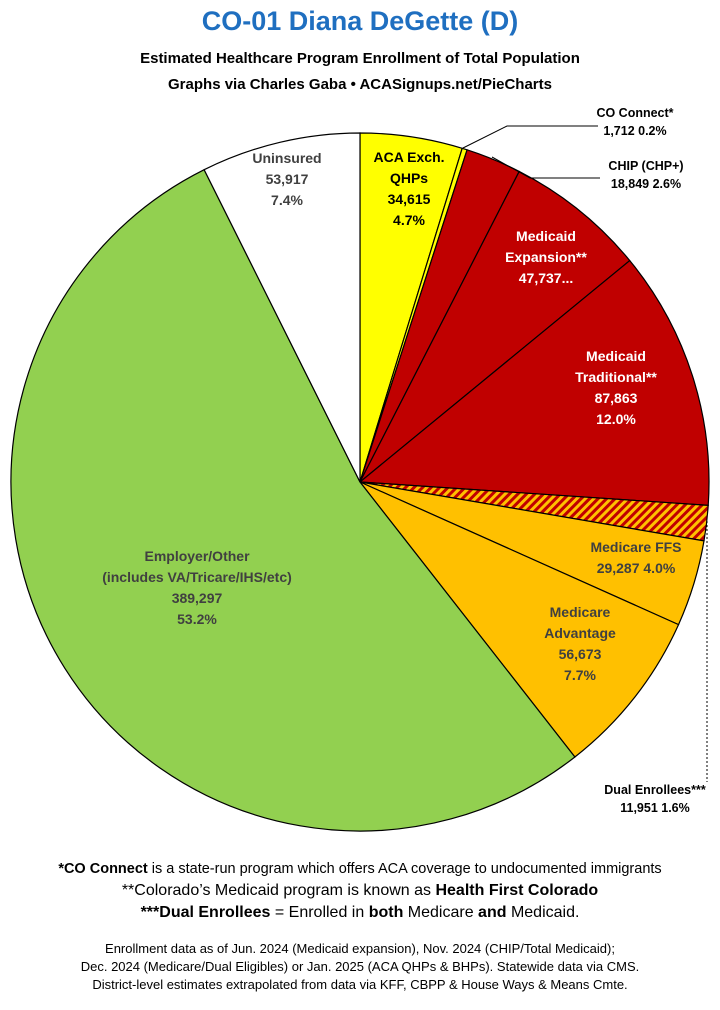 This screenshot has height=1010, width=720. Describe the element at coordinates (616, 377) in the screenshot. I see `slice-label-line: Traditional**` at that location.